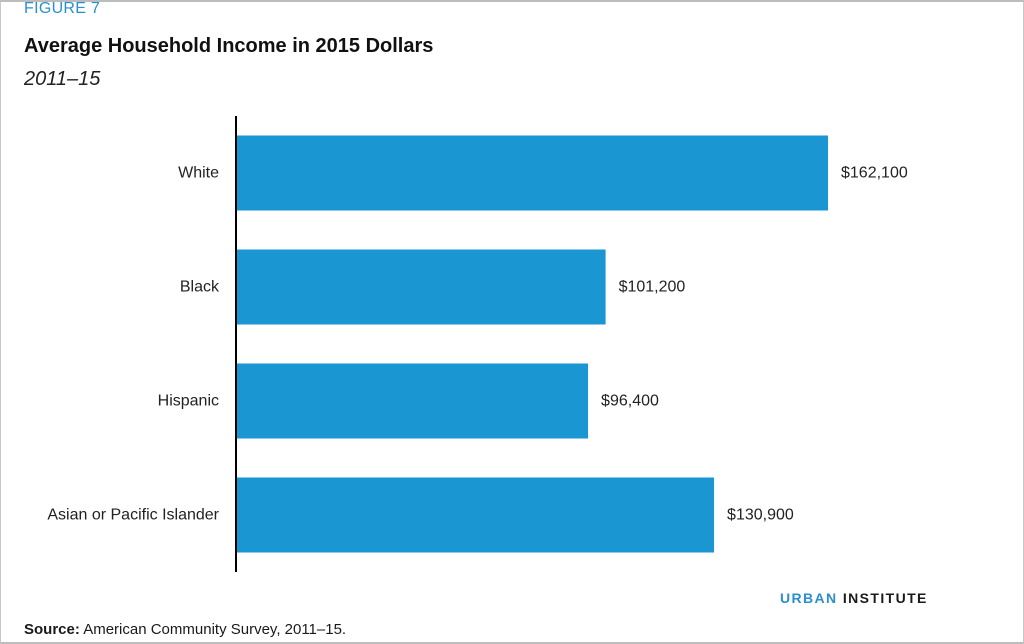 The width and height of the screenshot is (1024, 644). I want to click on bar-asian-or-pacific-islander, so click(475, 515).